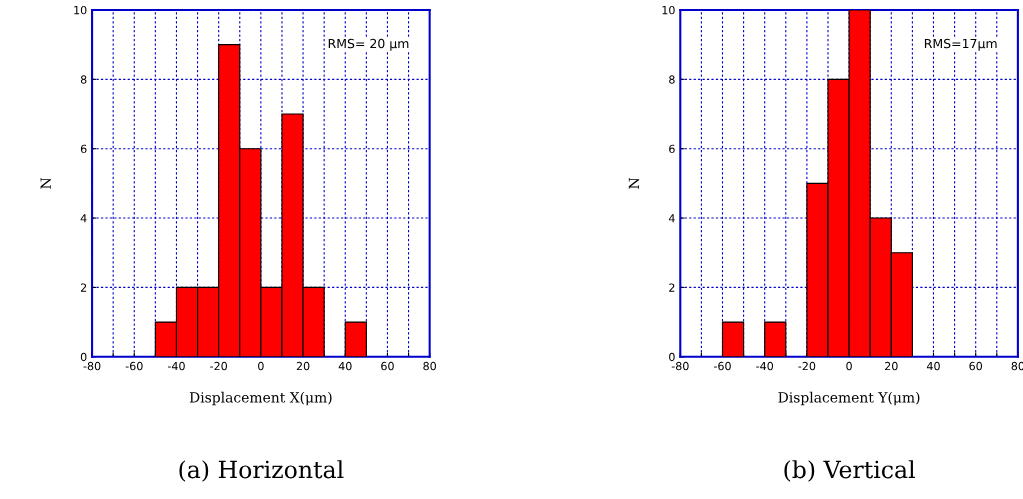  I want to click on annotation: RMS= 20 μm, so click(368, 44).